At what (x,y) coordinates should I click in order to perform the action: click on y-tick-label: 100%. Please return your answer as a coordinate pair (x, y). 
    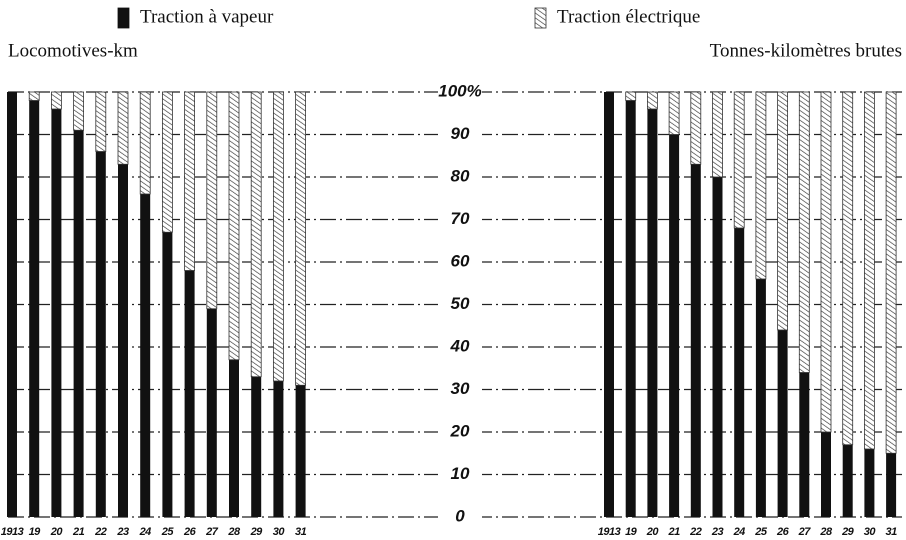
    Looking at the image, I should click on (459, 90).